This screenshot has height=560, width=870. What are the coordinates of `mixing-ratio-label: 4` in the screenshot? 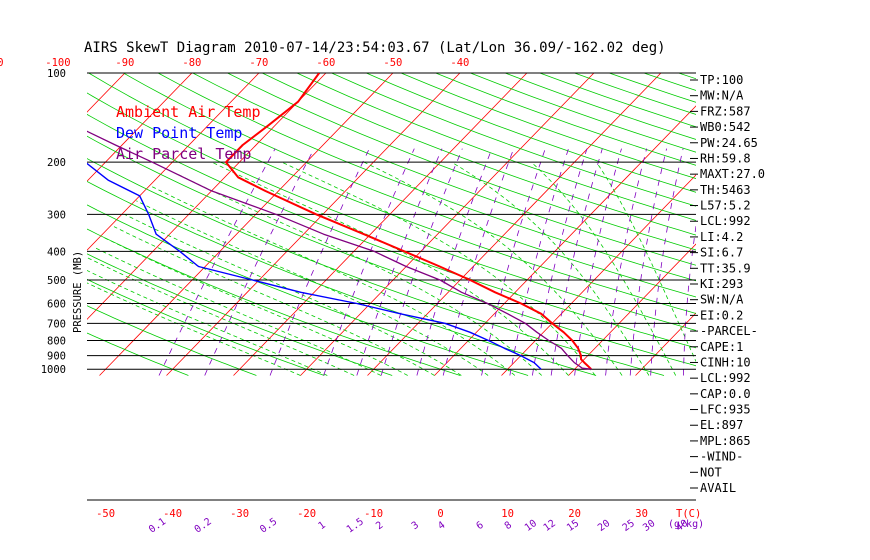 It's located at (441, 526).